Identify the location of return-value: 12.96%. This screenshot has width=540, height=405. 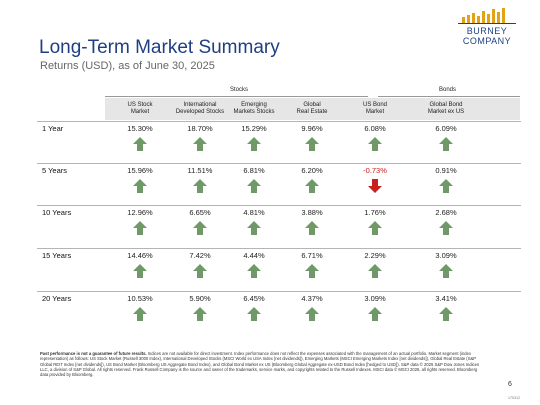
(140, 212).